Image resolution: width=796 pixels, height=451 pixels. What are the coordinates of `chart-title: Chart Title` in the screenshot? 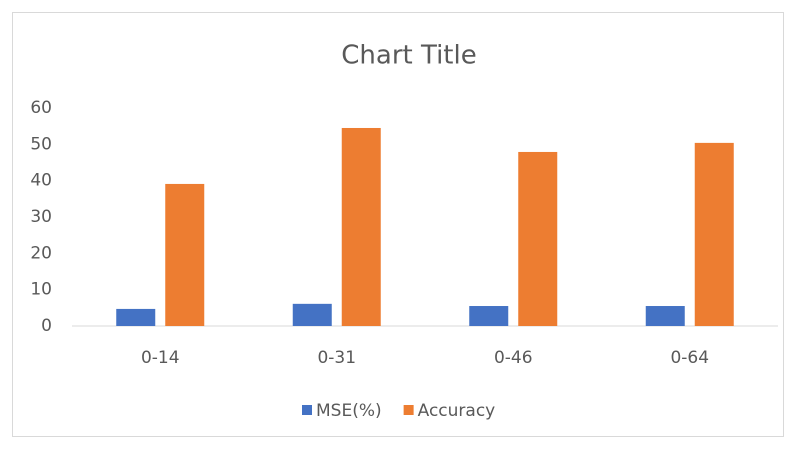 It's located at (408, 56).